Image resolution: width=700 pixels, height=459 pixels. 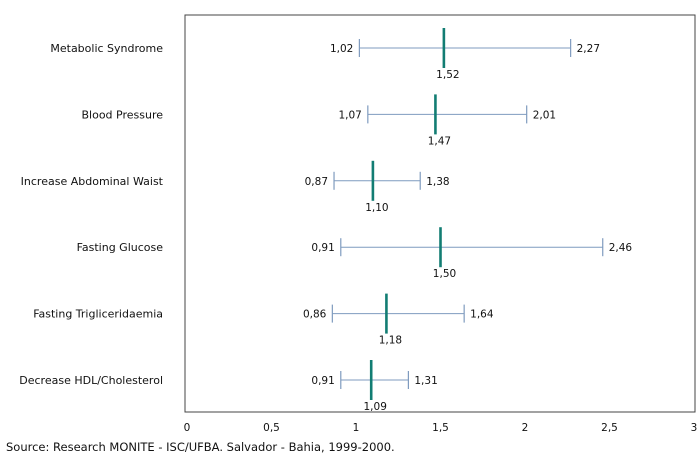 What do you see at coordinates (106, 48) in the screenshot?
I see `category-label: Metabolic Syndrome` at bounding box center [106, 48].